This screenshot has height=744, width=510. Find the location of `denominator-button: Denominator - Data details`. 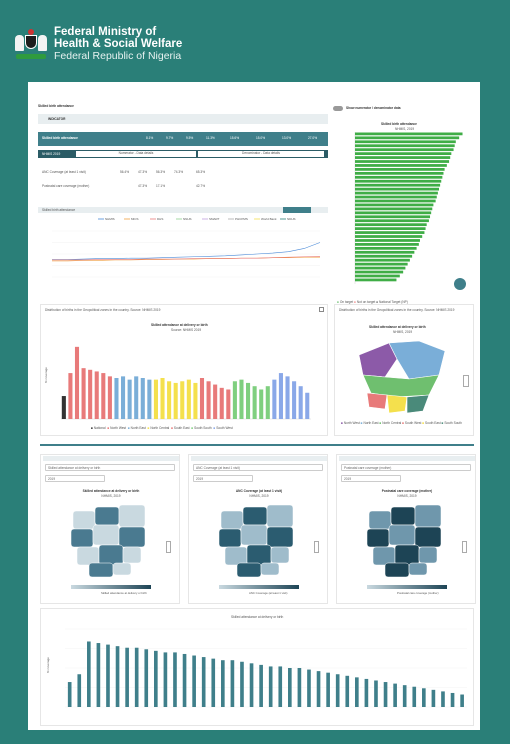

denominator-button: Denominator - Data details is located at coordinates (261, 154).